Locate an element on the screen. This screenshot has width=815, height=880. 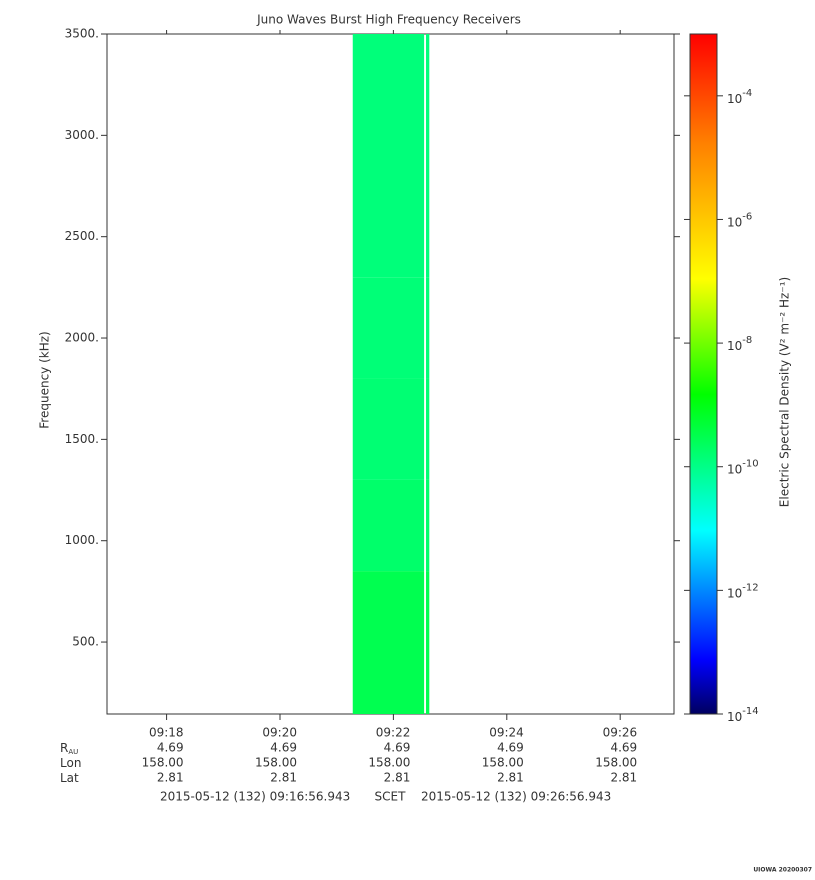
colorbar-tick-label: 10⁻¹⁰ is located at coordinates (743, 468).